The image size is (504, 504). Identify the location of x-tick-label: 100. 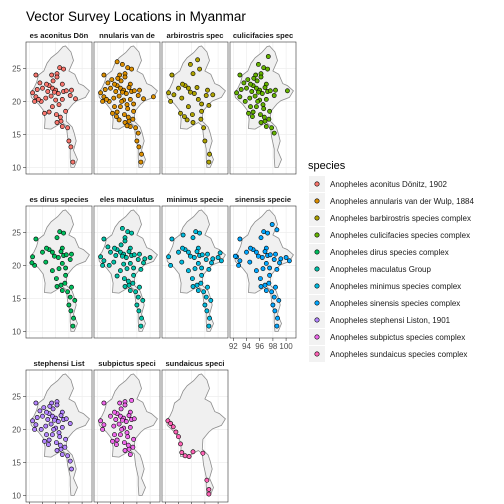
(286, 346).